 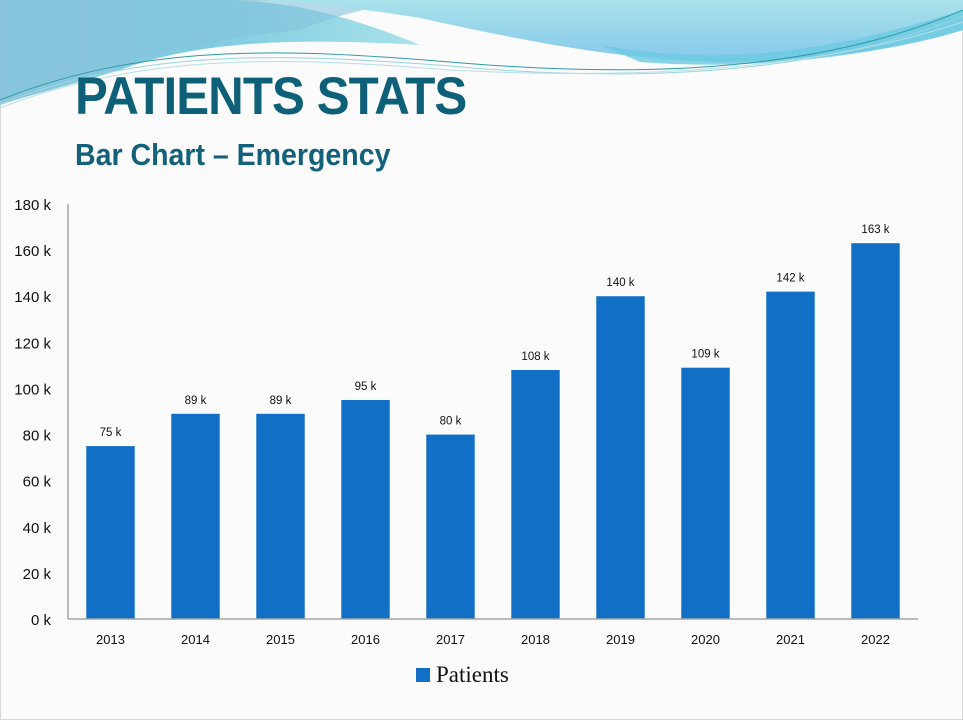 I want to click on bar-2016, so click(x=365, y=509).